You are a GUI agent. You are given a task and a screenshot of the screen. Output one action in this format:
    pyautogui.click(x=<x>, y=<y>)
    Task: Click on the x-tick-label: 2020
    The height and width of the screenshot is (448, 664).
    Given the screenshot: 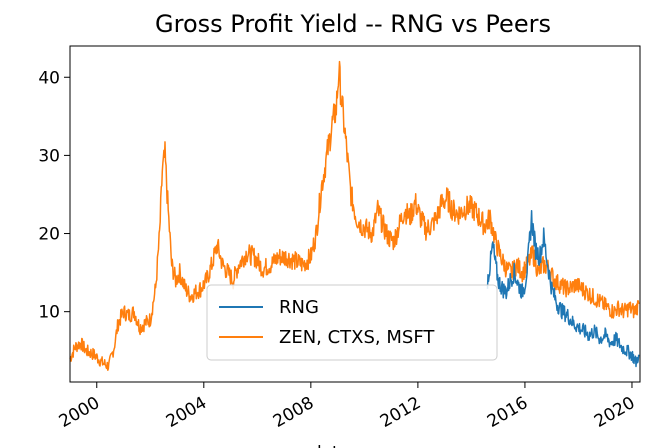 What is the action you would take?
    pyautogui.click(x=614, y=412)
    